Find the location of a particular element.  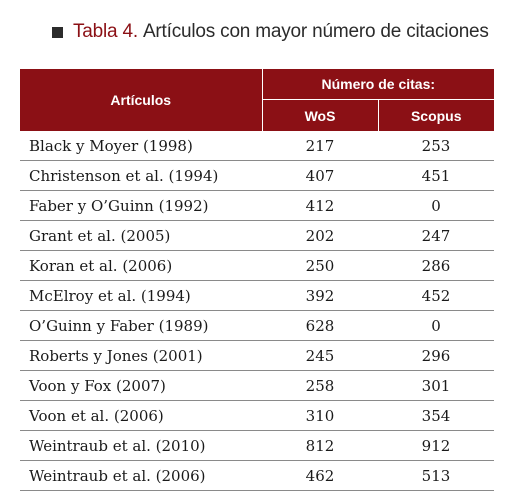

cell-wos: 407 is located at coordinates (320, 175).